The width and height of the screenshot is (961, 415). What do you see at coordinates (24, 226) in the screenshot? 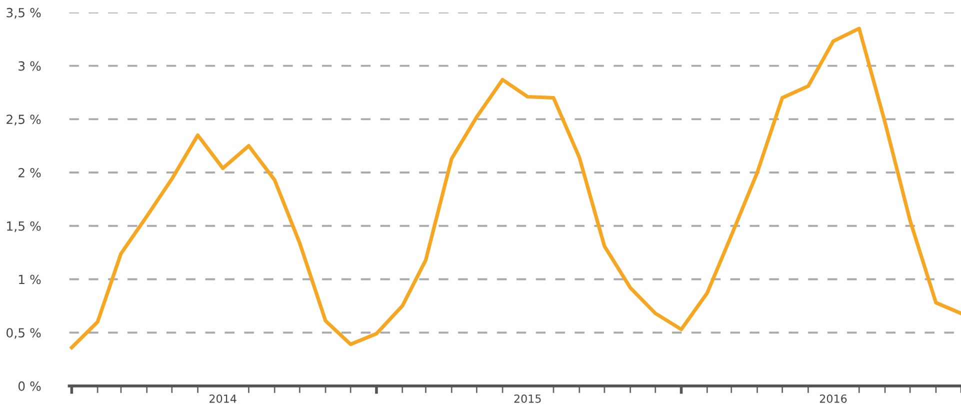
I see `y-tick-label: 1,5 %` at bounding box center [24, 226].